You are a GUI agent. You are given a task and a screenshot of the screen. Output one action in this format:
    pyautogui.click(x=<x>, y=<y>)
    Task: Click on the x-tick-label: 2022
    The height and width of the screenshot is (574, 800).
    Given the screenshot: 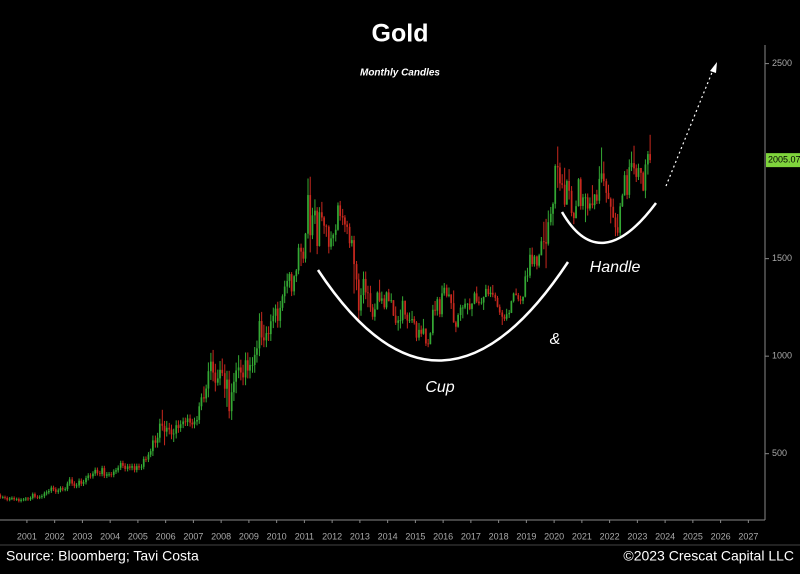 What is the action you would take?
    pyautogui.click(x=610, y=536)
    